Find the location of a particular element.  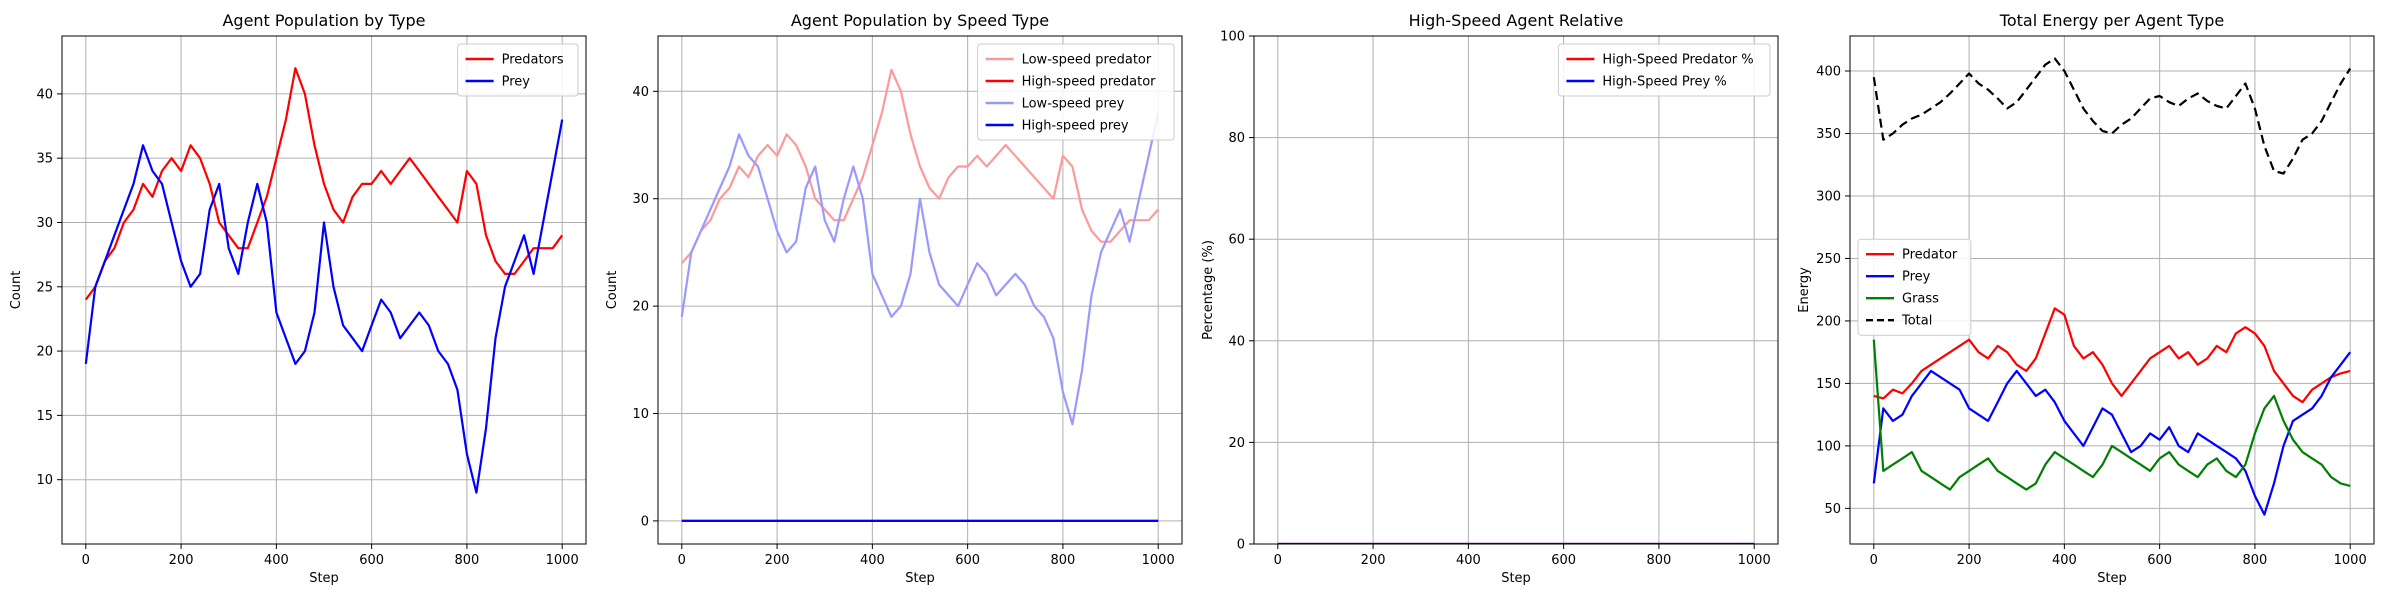

chart-title: Total Energy per Agent Type is located at coordinates (2111, 20).